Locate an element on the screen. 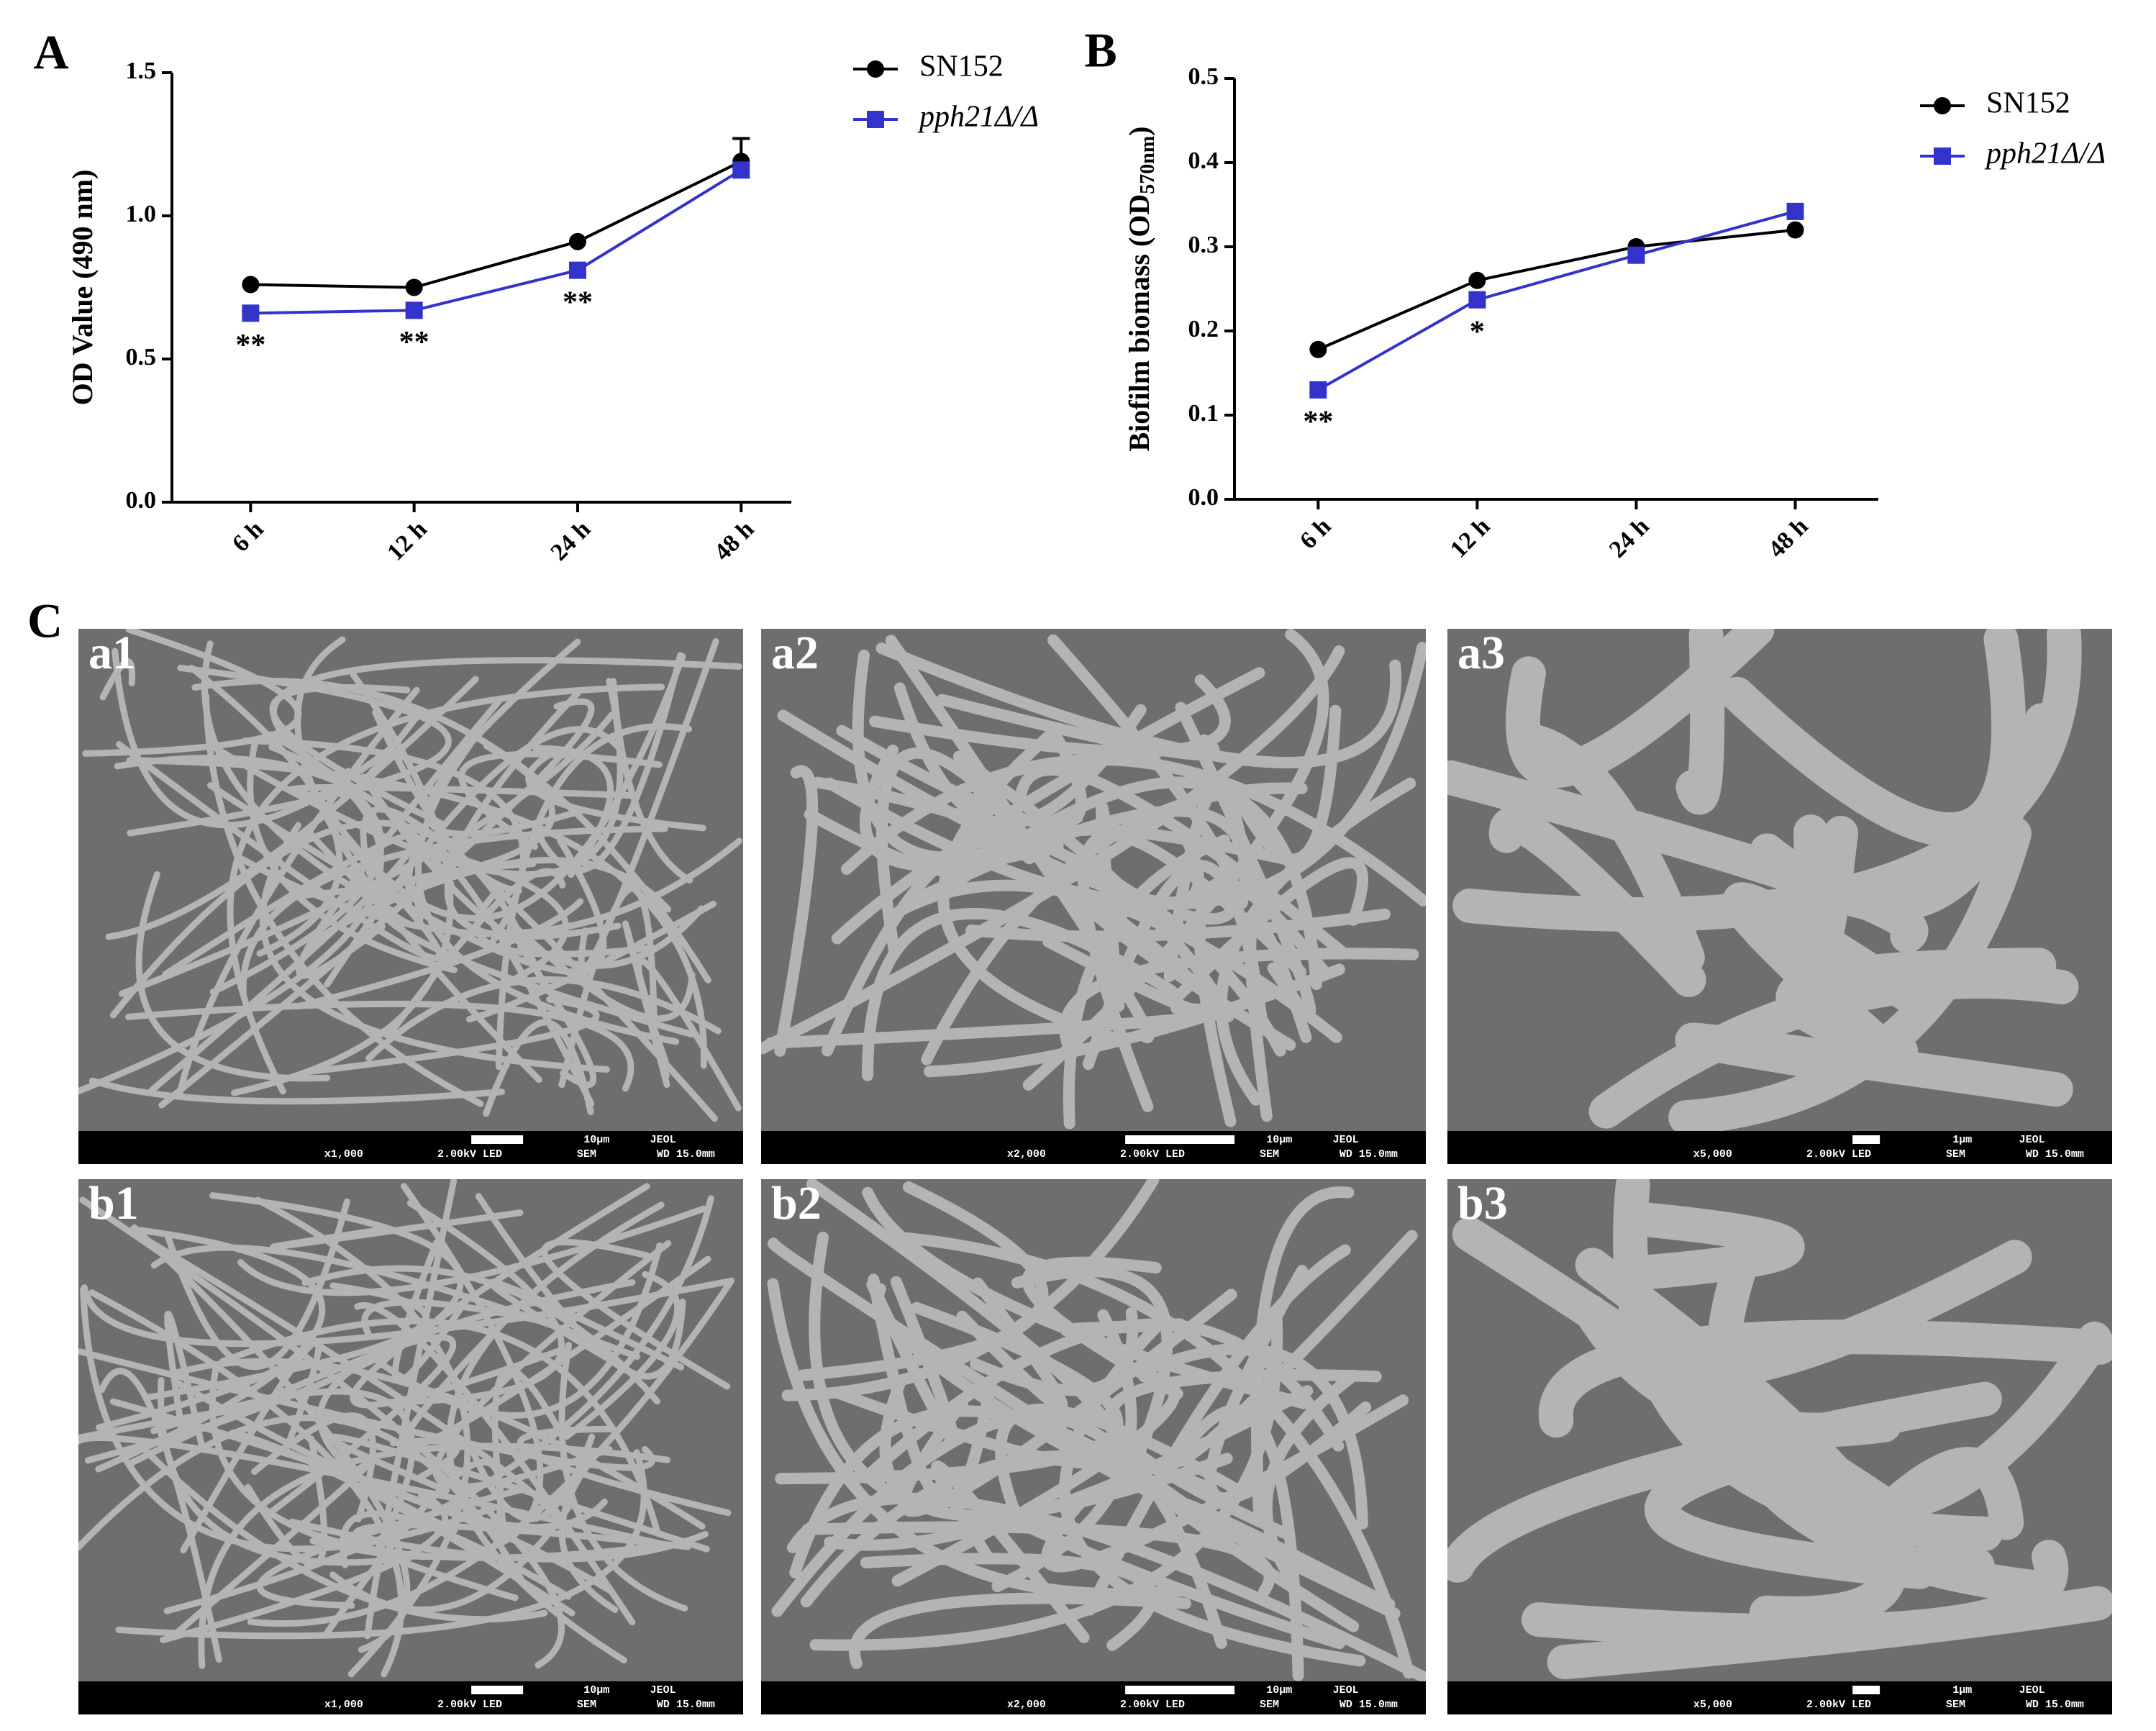 The image size is (2156, 1731). panel-label: A is located at coordinates (50, 53).